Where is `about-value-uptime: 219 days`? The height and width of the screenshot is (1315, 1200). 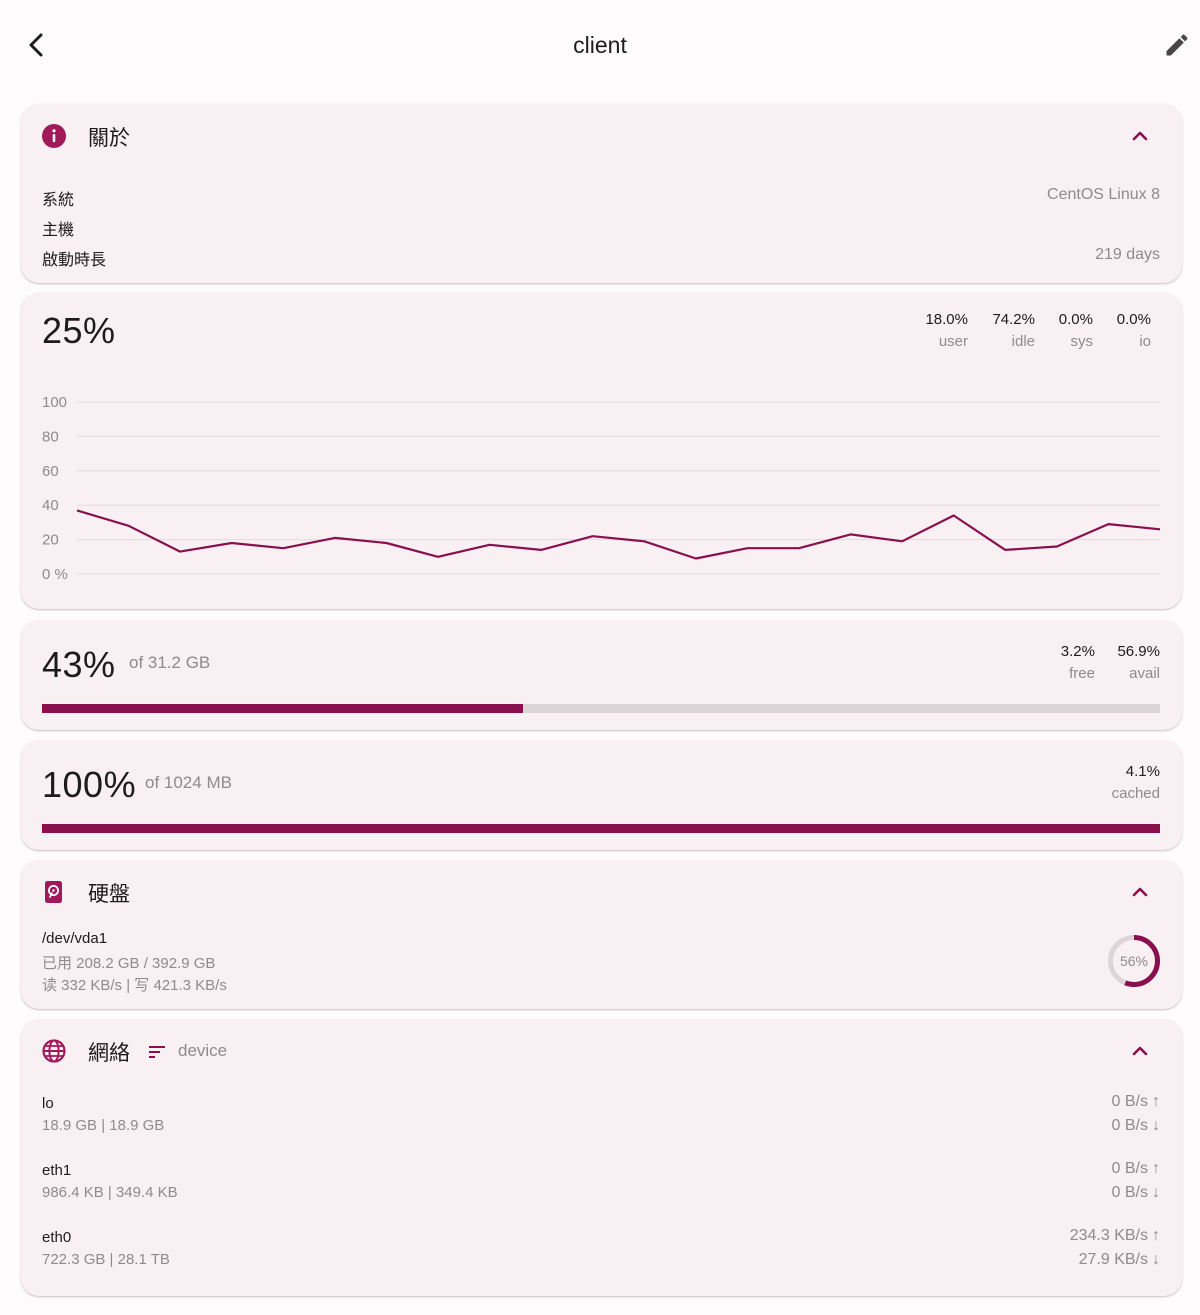
about-value-uptime: 219 days is located at coordinates (1127, 254).